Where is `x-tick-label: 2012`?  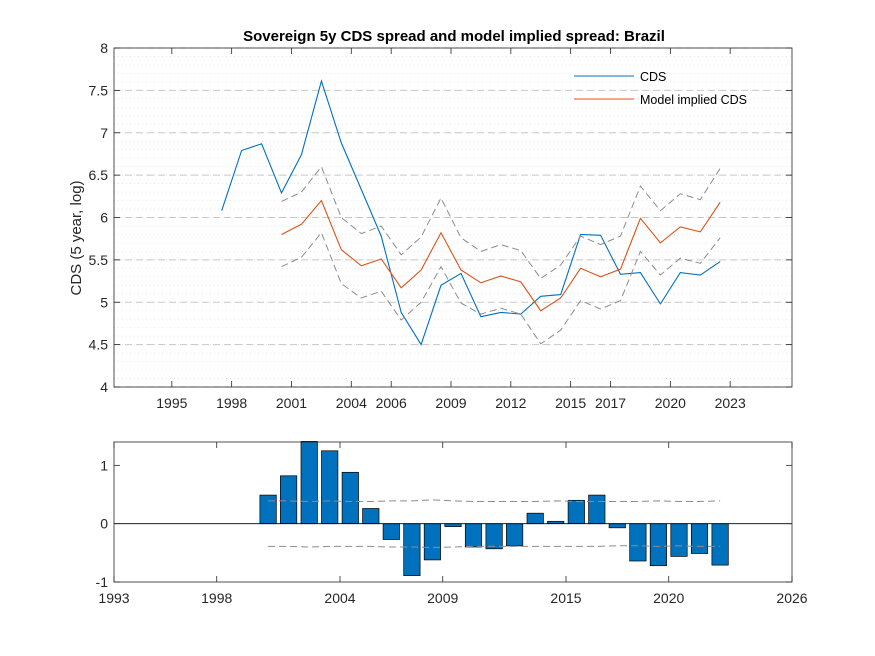 x-tick-label: 2012 is located at coordinates (510, 403).